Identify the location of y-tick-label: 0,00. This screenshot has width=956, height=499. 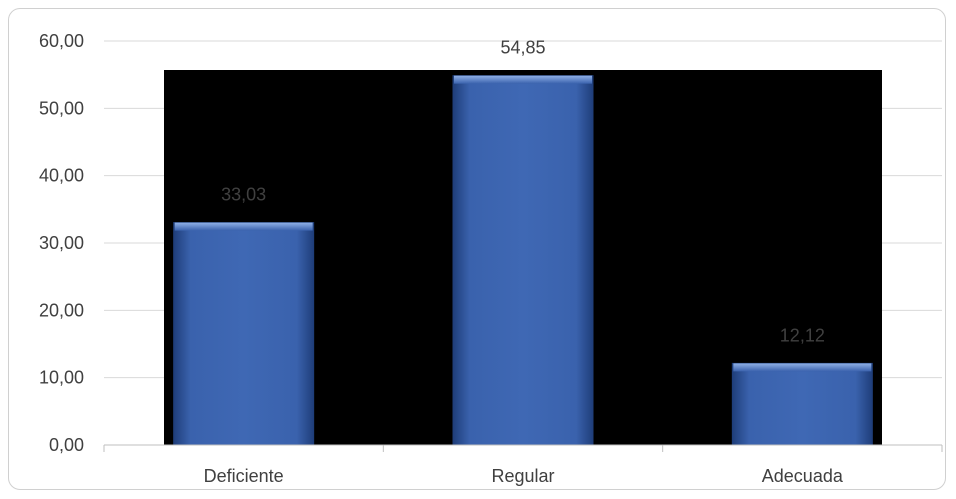
(66, 445).